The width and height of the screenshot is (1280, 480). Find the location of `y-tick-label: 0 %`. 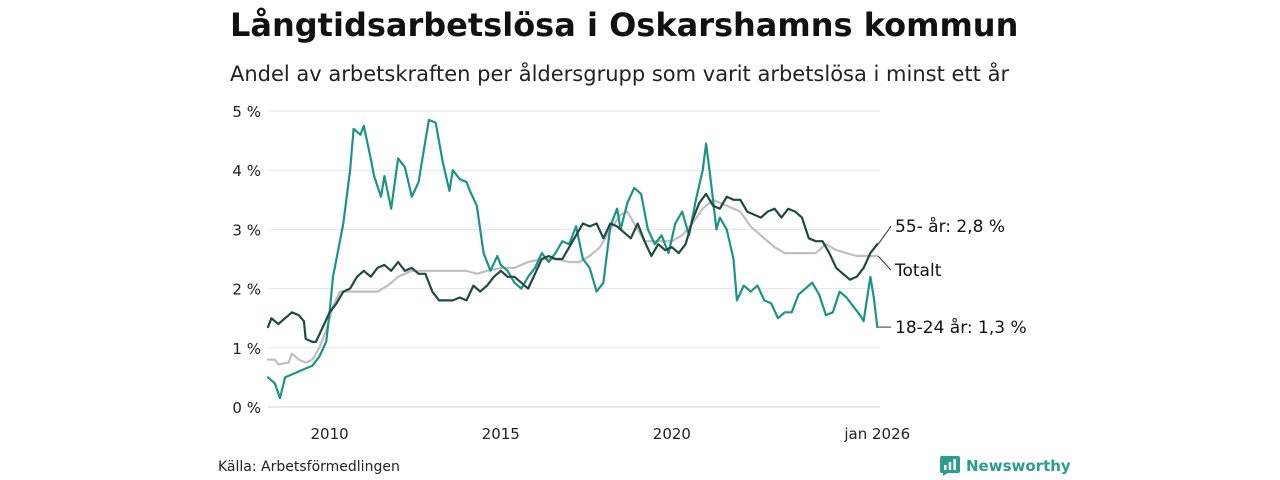

y-tick-label: 0 % is located at coordinates (246, 408).